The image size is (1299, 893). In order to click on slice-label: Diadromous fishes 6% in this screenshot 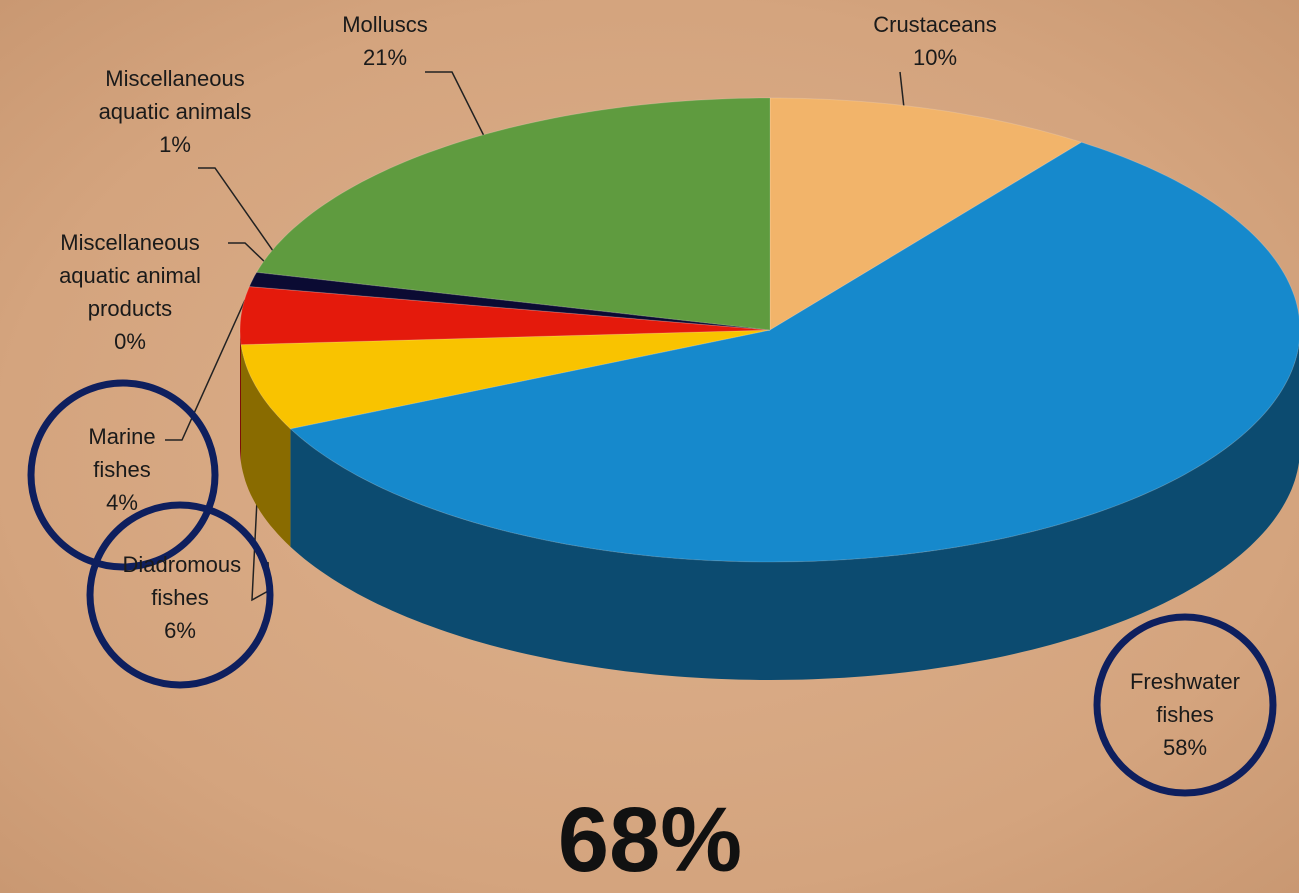, I will do `click(182, 597)`.